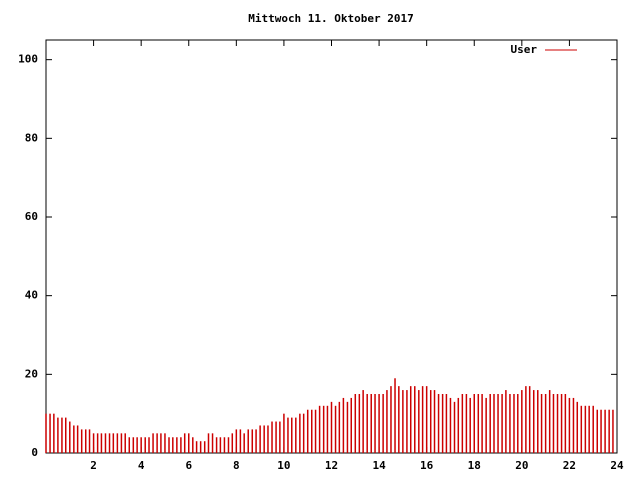  I want to click on y-tick-label: 40, so click(31, 295).